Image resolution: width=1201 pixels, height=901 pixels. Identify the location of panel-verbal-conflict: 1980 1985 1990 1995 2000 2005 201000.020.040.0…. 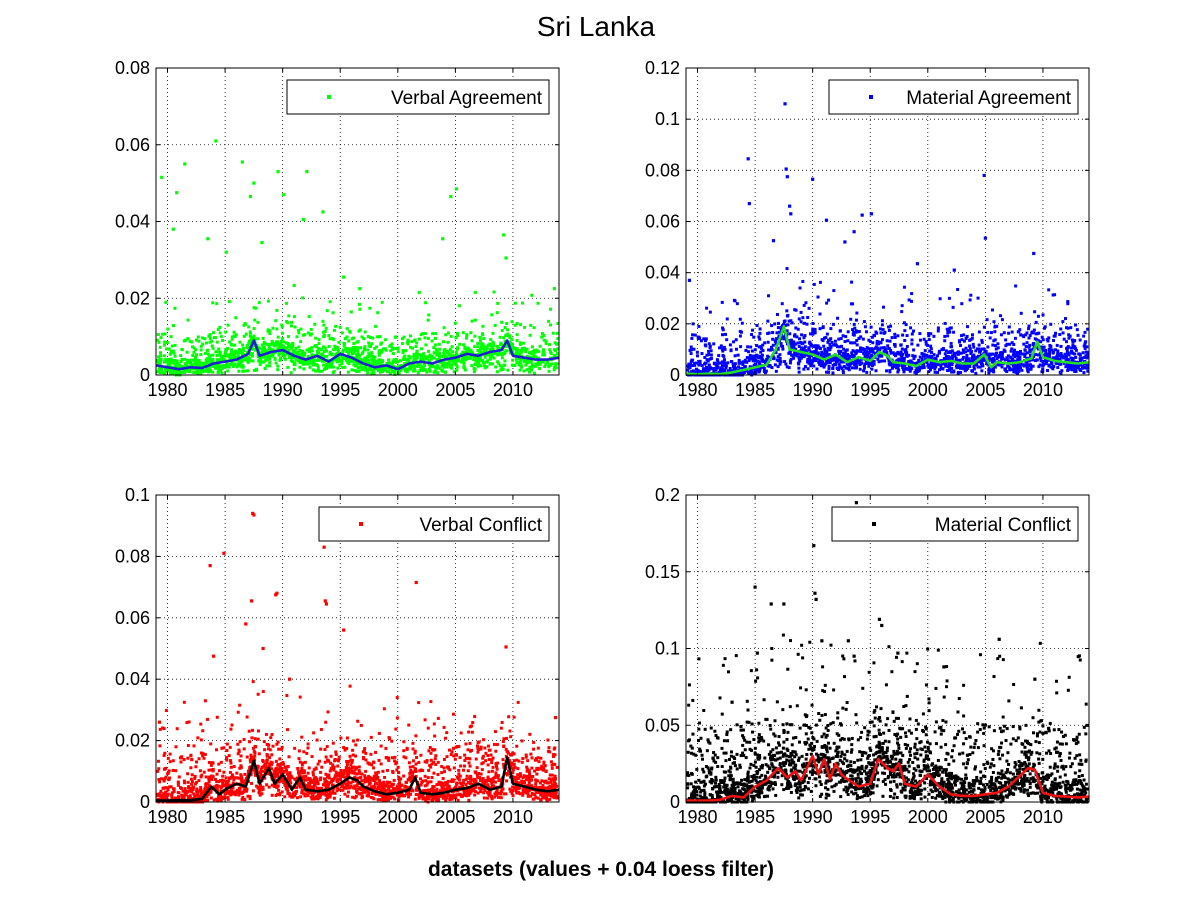
(337, 656).